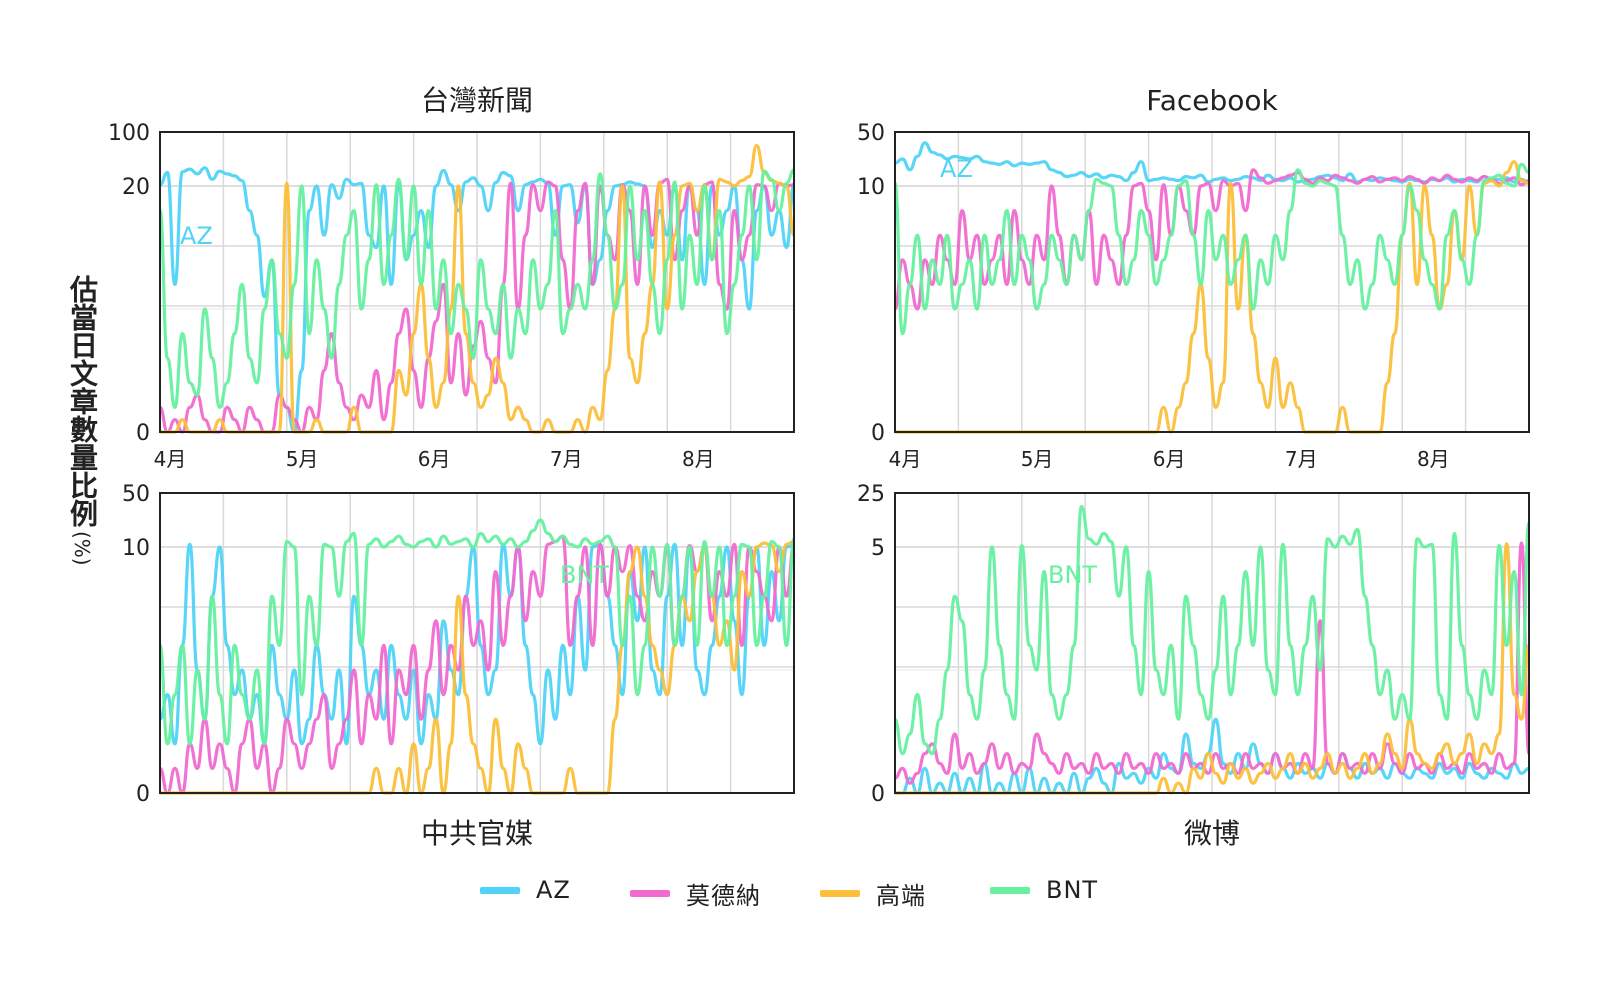 Image resolution: width=1600 pixels, height=1000 pixels. I want to click on legend-item-medigen: 高端, so click(873, 893).